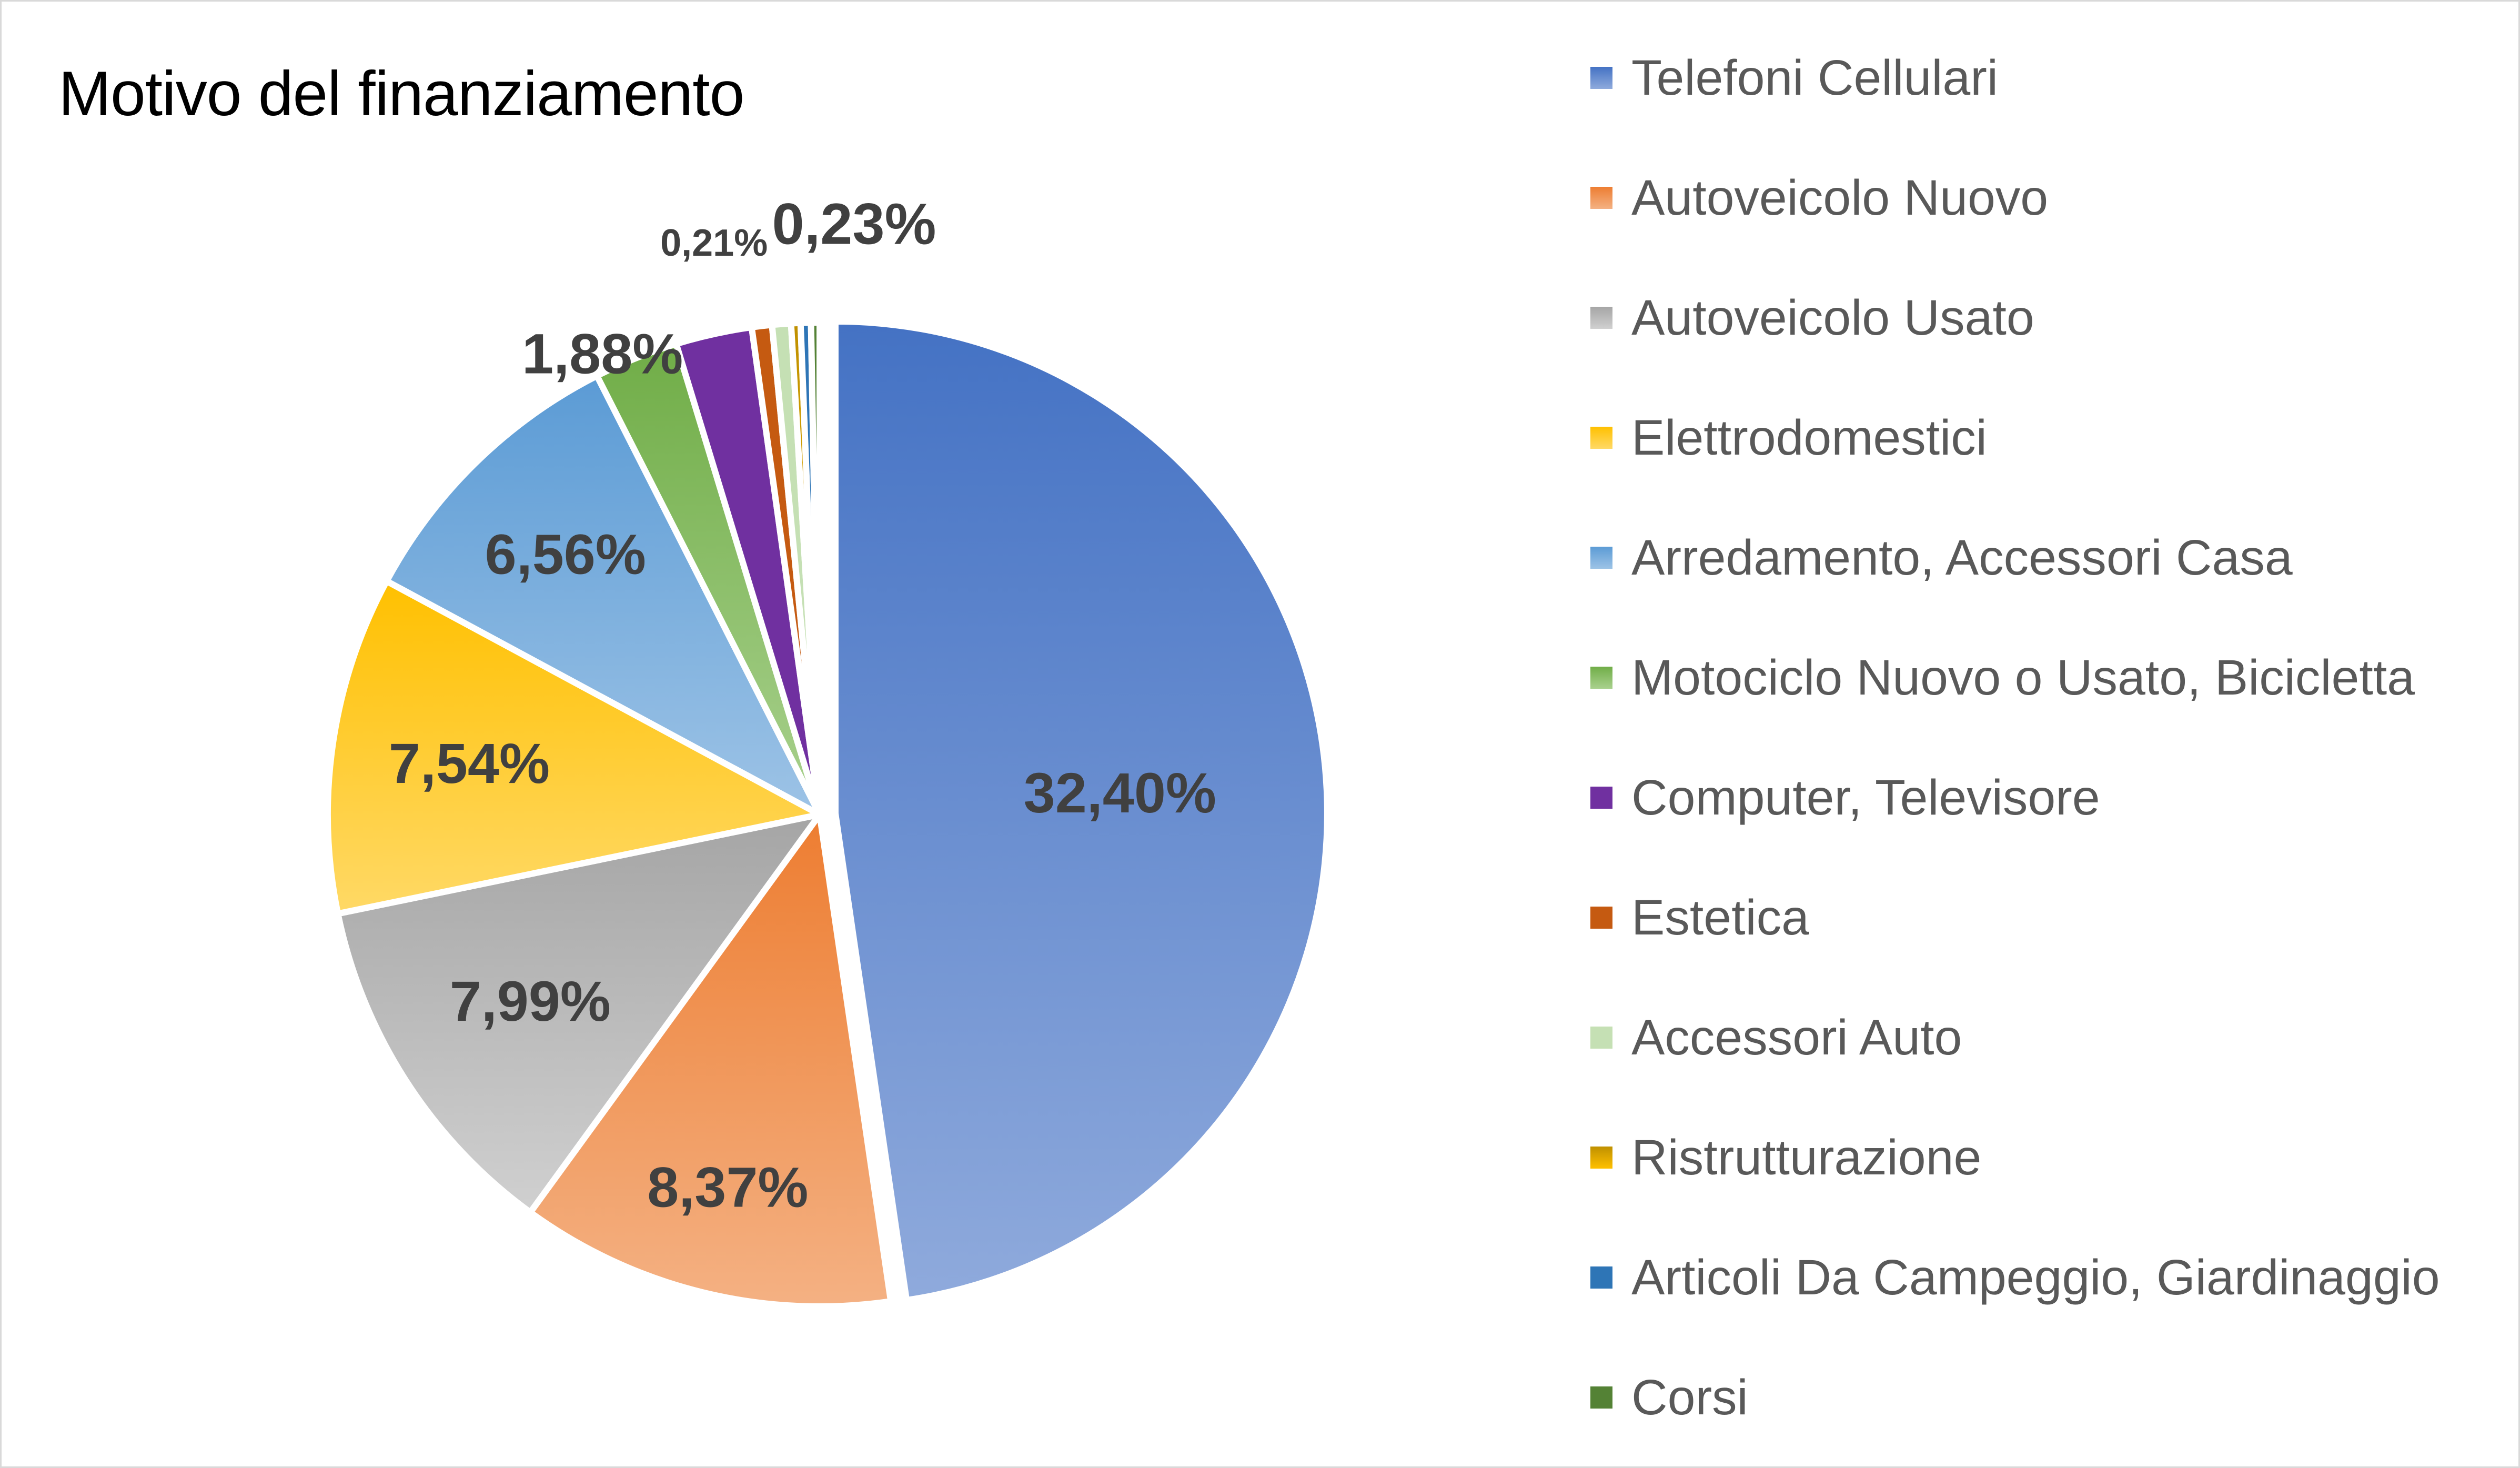  Describe the element at coordinates (854, 224) in the screenshot. I see `data-label-articoli-da-campeggio-giardinaggio: 0,23%` at that location.